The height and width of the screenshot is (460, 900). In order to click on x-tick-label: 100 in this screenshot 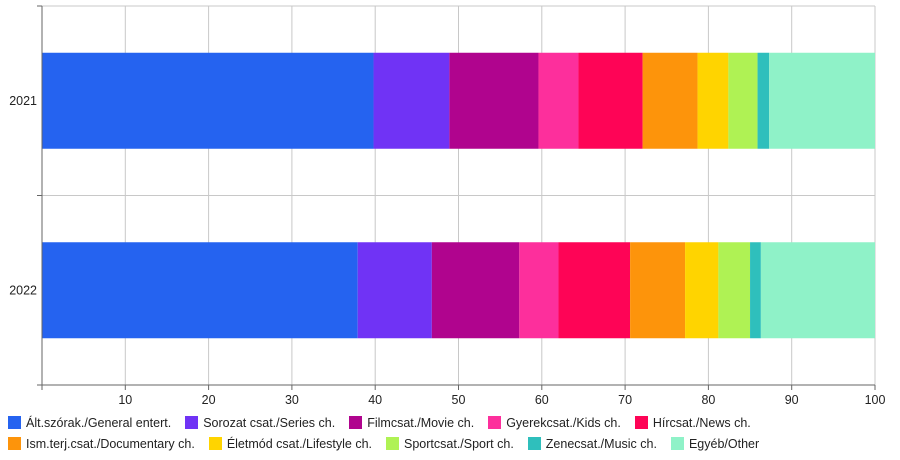, I will do `click(875, 400)`.